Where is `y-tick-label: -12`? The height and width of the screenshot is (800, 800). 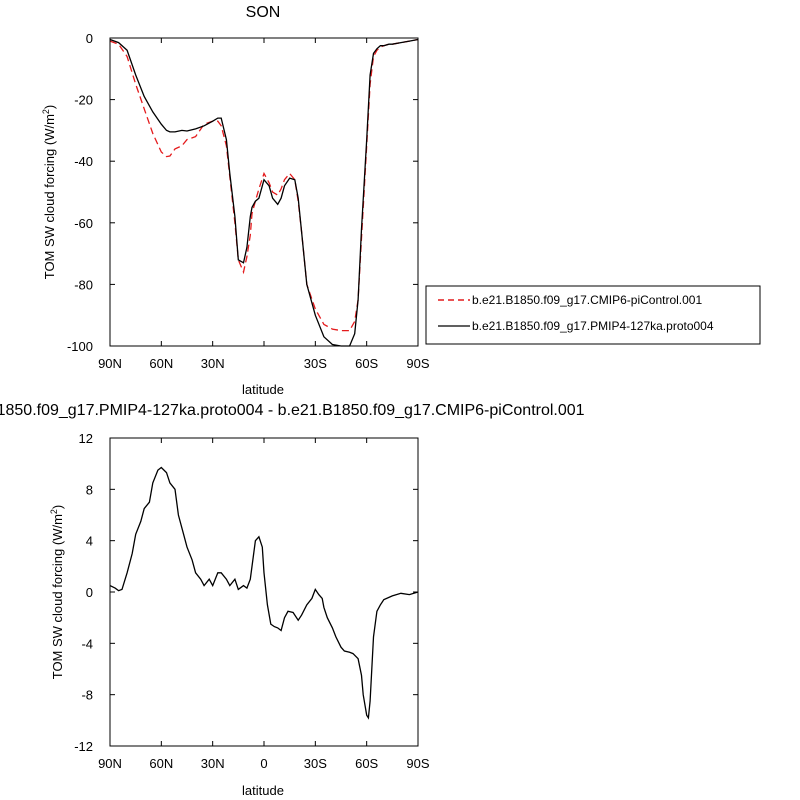 y-tick-label: -12 is located at coordinates (83, 746).